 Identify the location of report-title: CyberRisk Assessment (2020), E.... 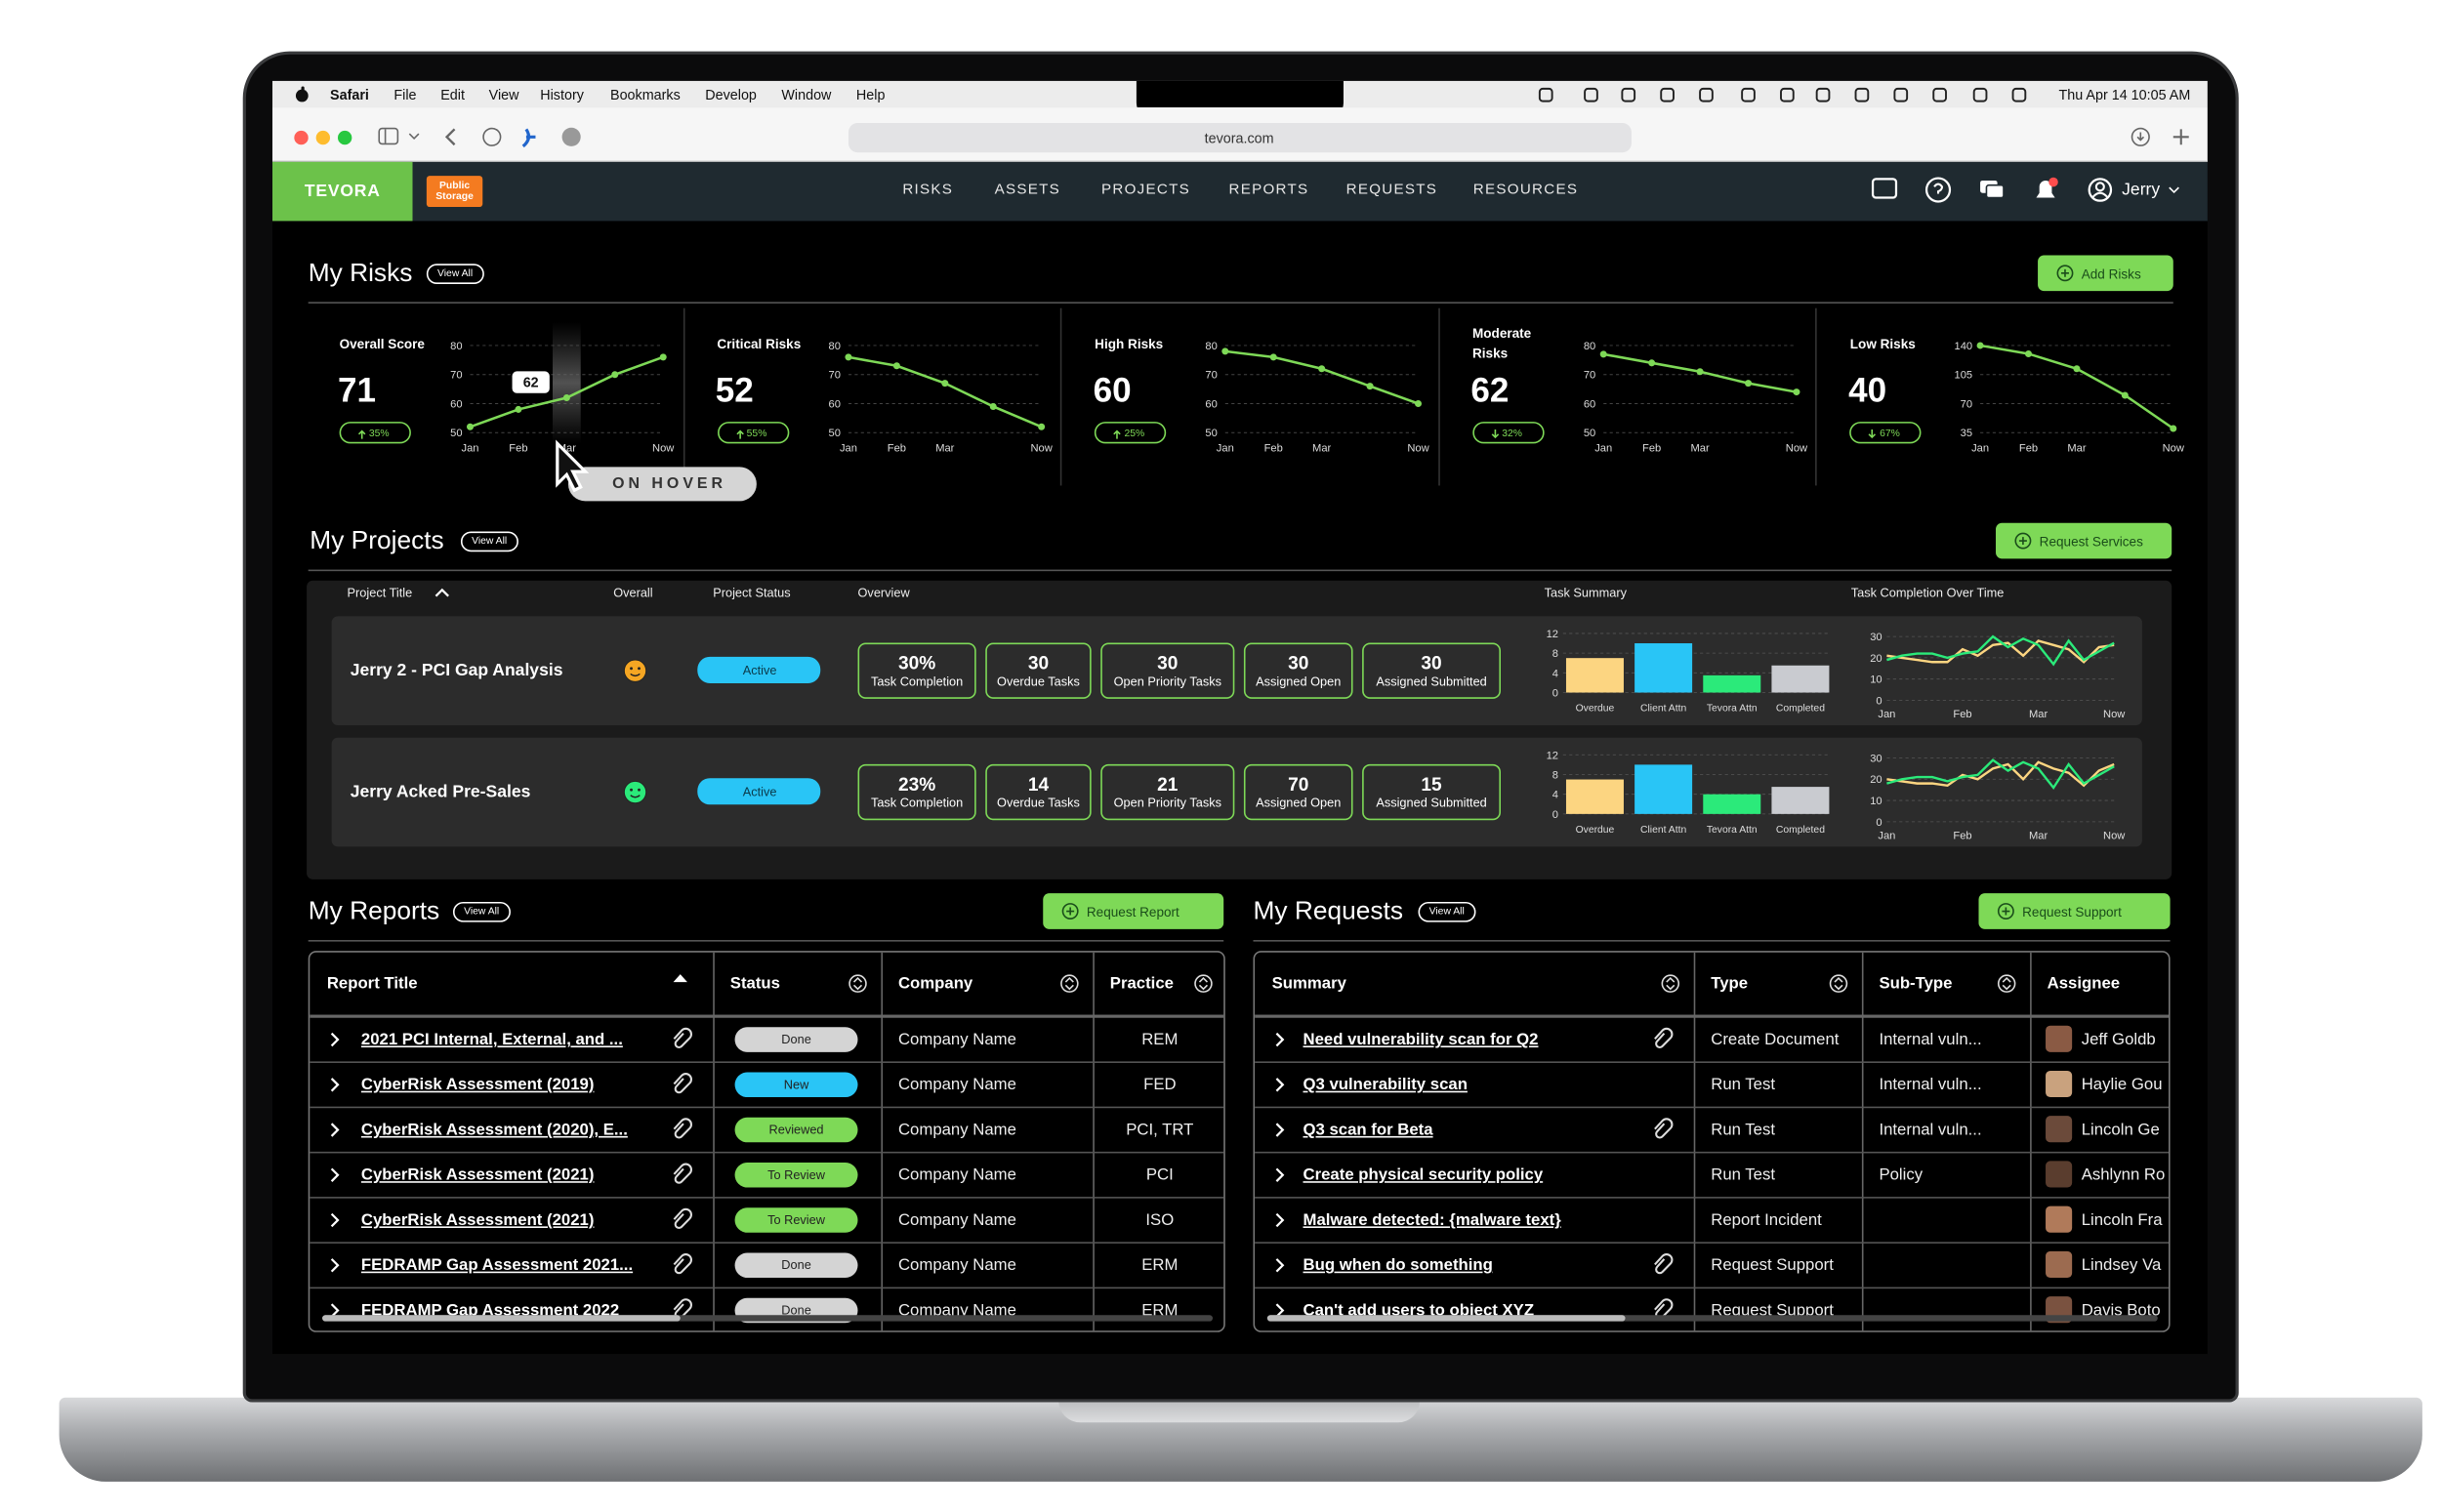
(494, 1130).